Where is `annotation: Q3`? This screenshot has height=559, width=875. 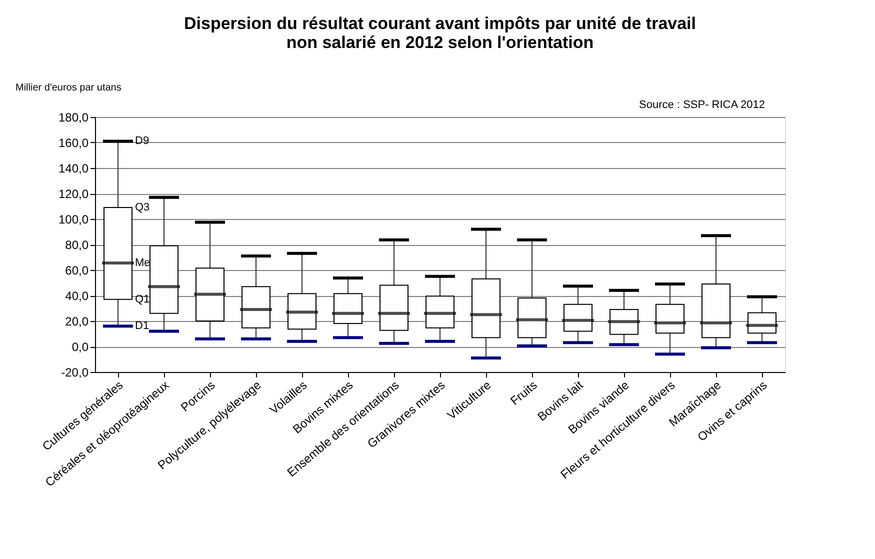
annotation: Q3 is located at coordinates (142, 208).